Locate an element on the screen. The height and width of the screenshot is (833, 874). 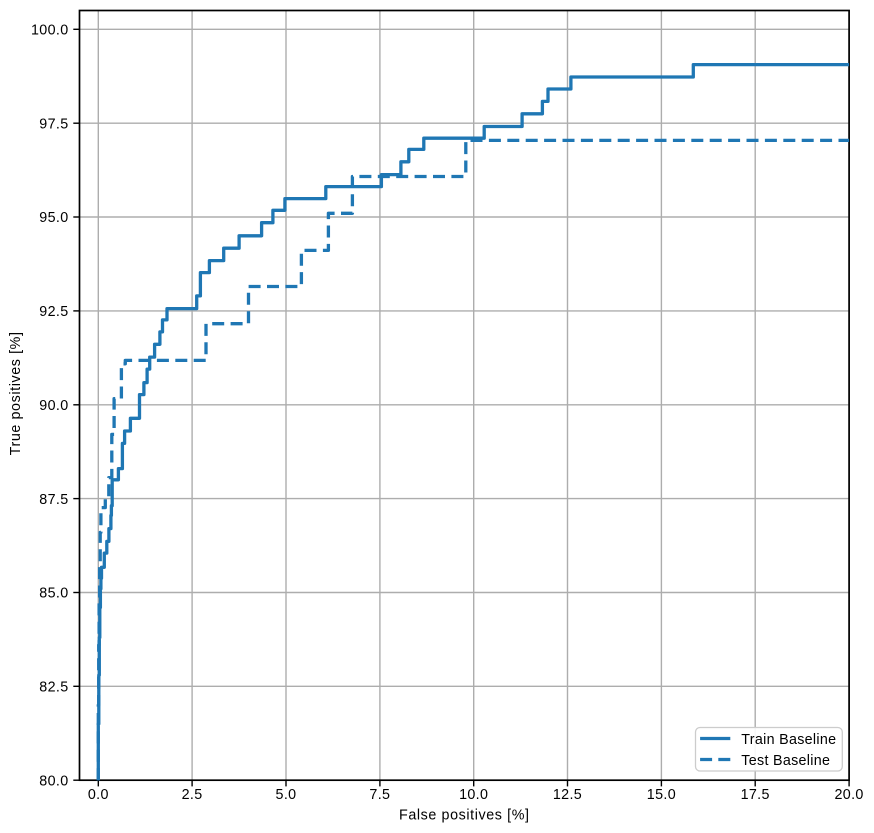
svg-text: 7.5 is located at coordinates (379, 795).